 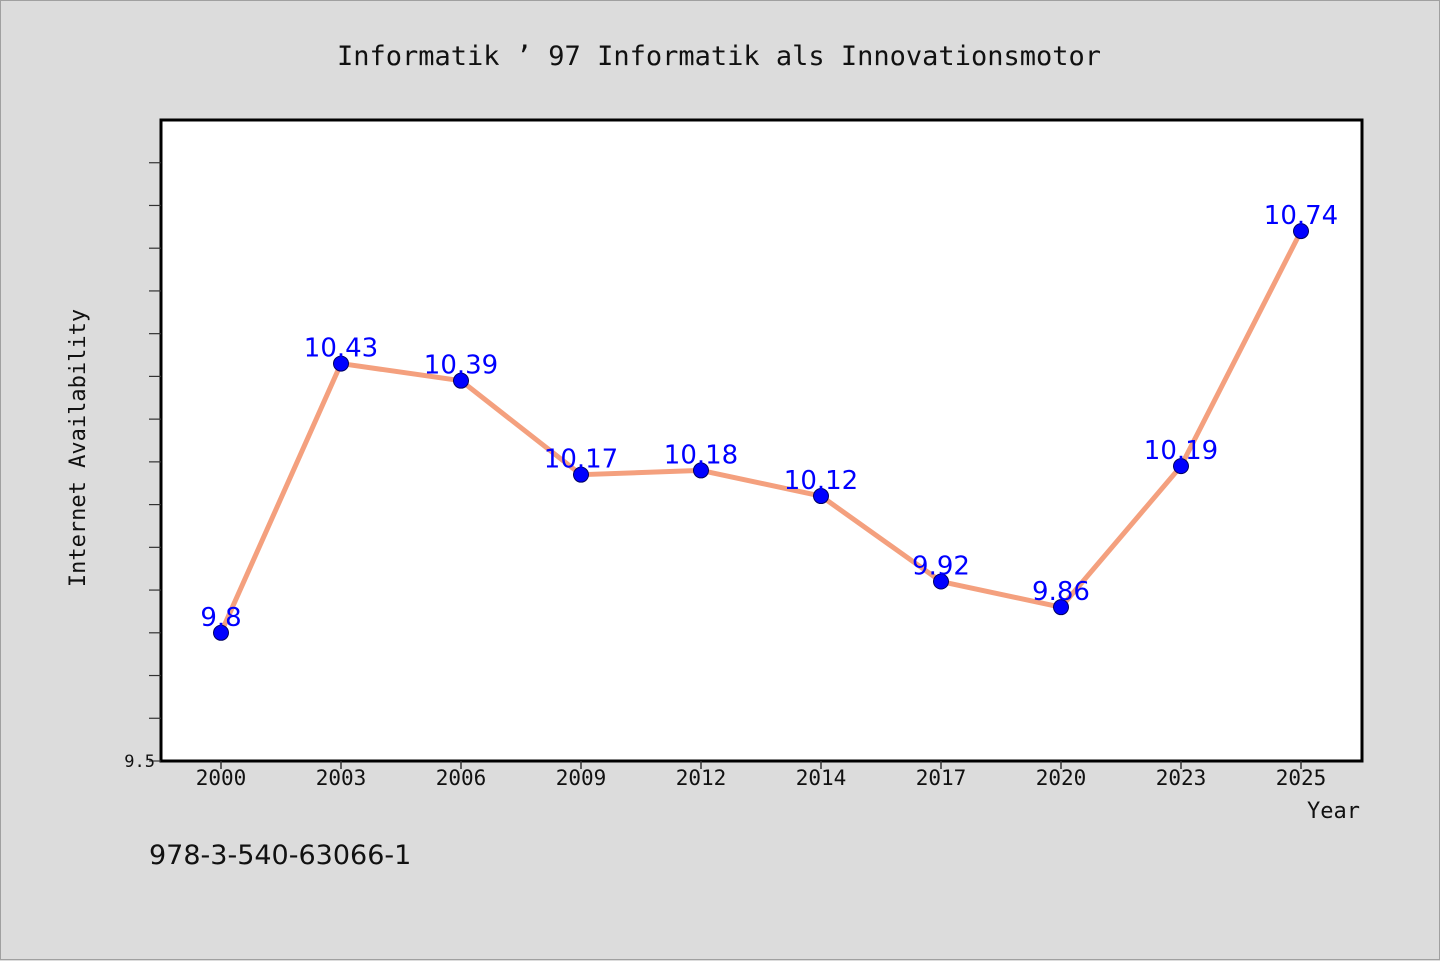 What do you see at coordinates (581, 460) in the screenshot?
I see `data-label: 10.17` at bounding box center [581, 460].